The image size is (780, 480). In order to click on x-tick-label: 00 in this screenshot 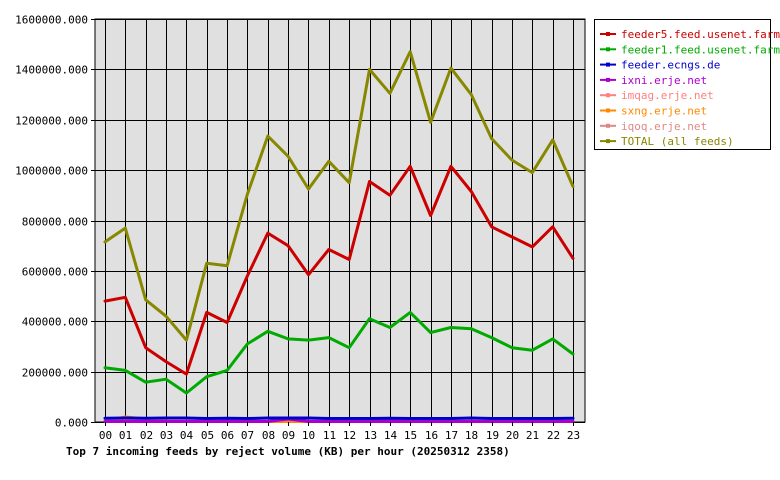, I will do `click(105, 435)`.